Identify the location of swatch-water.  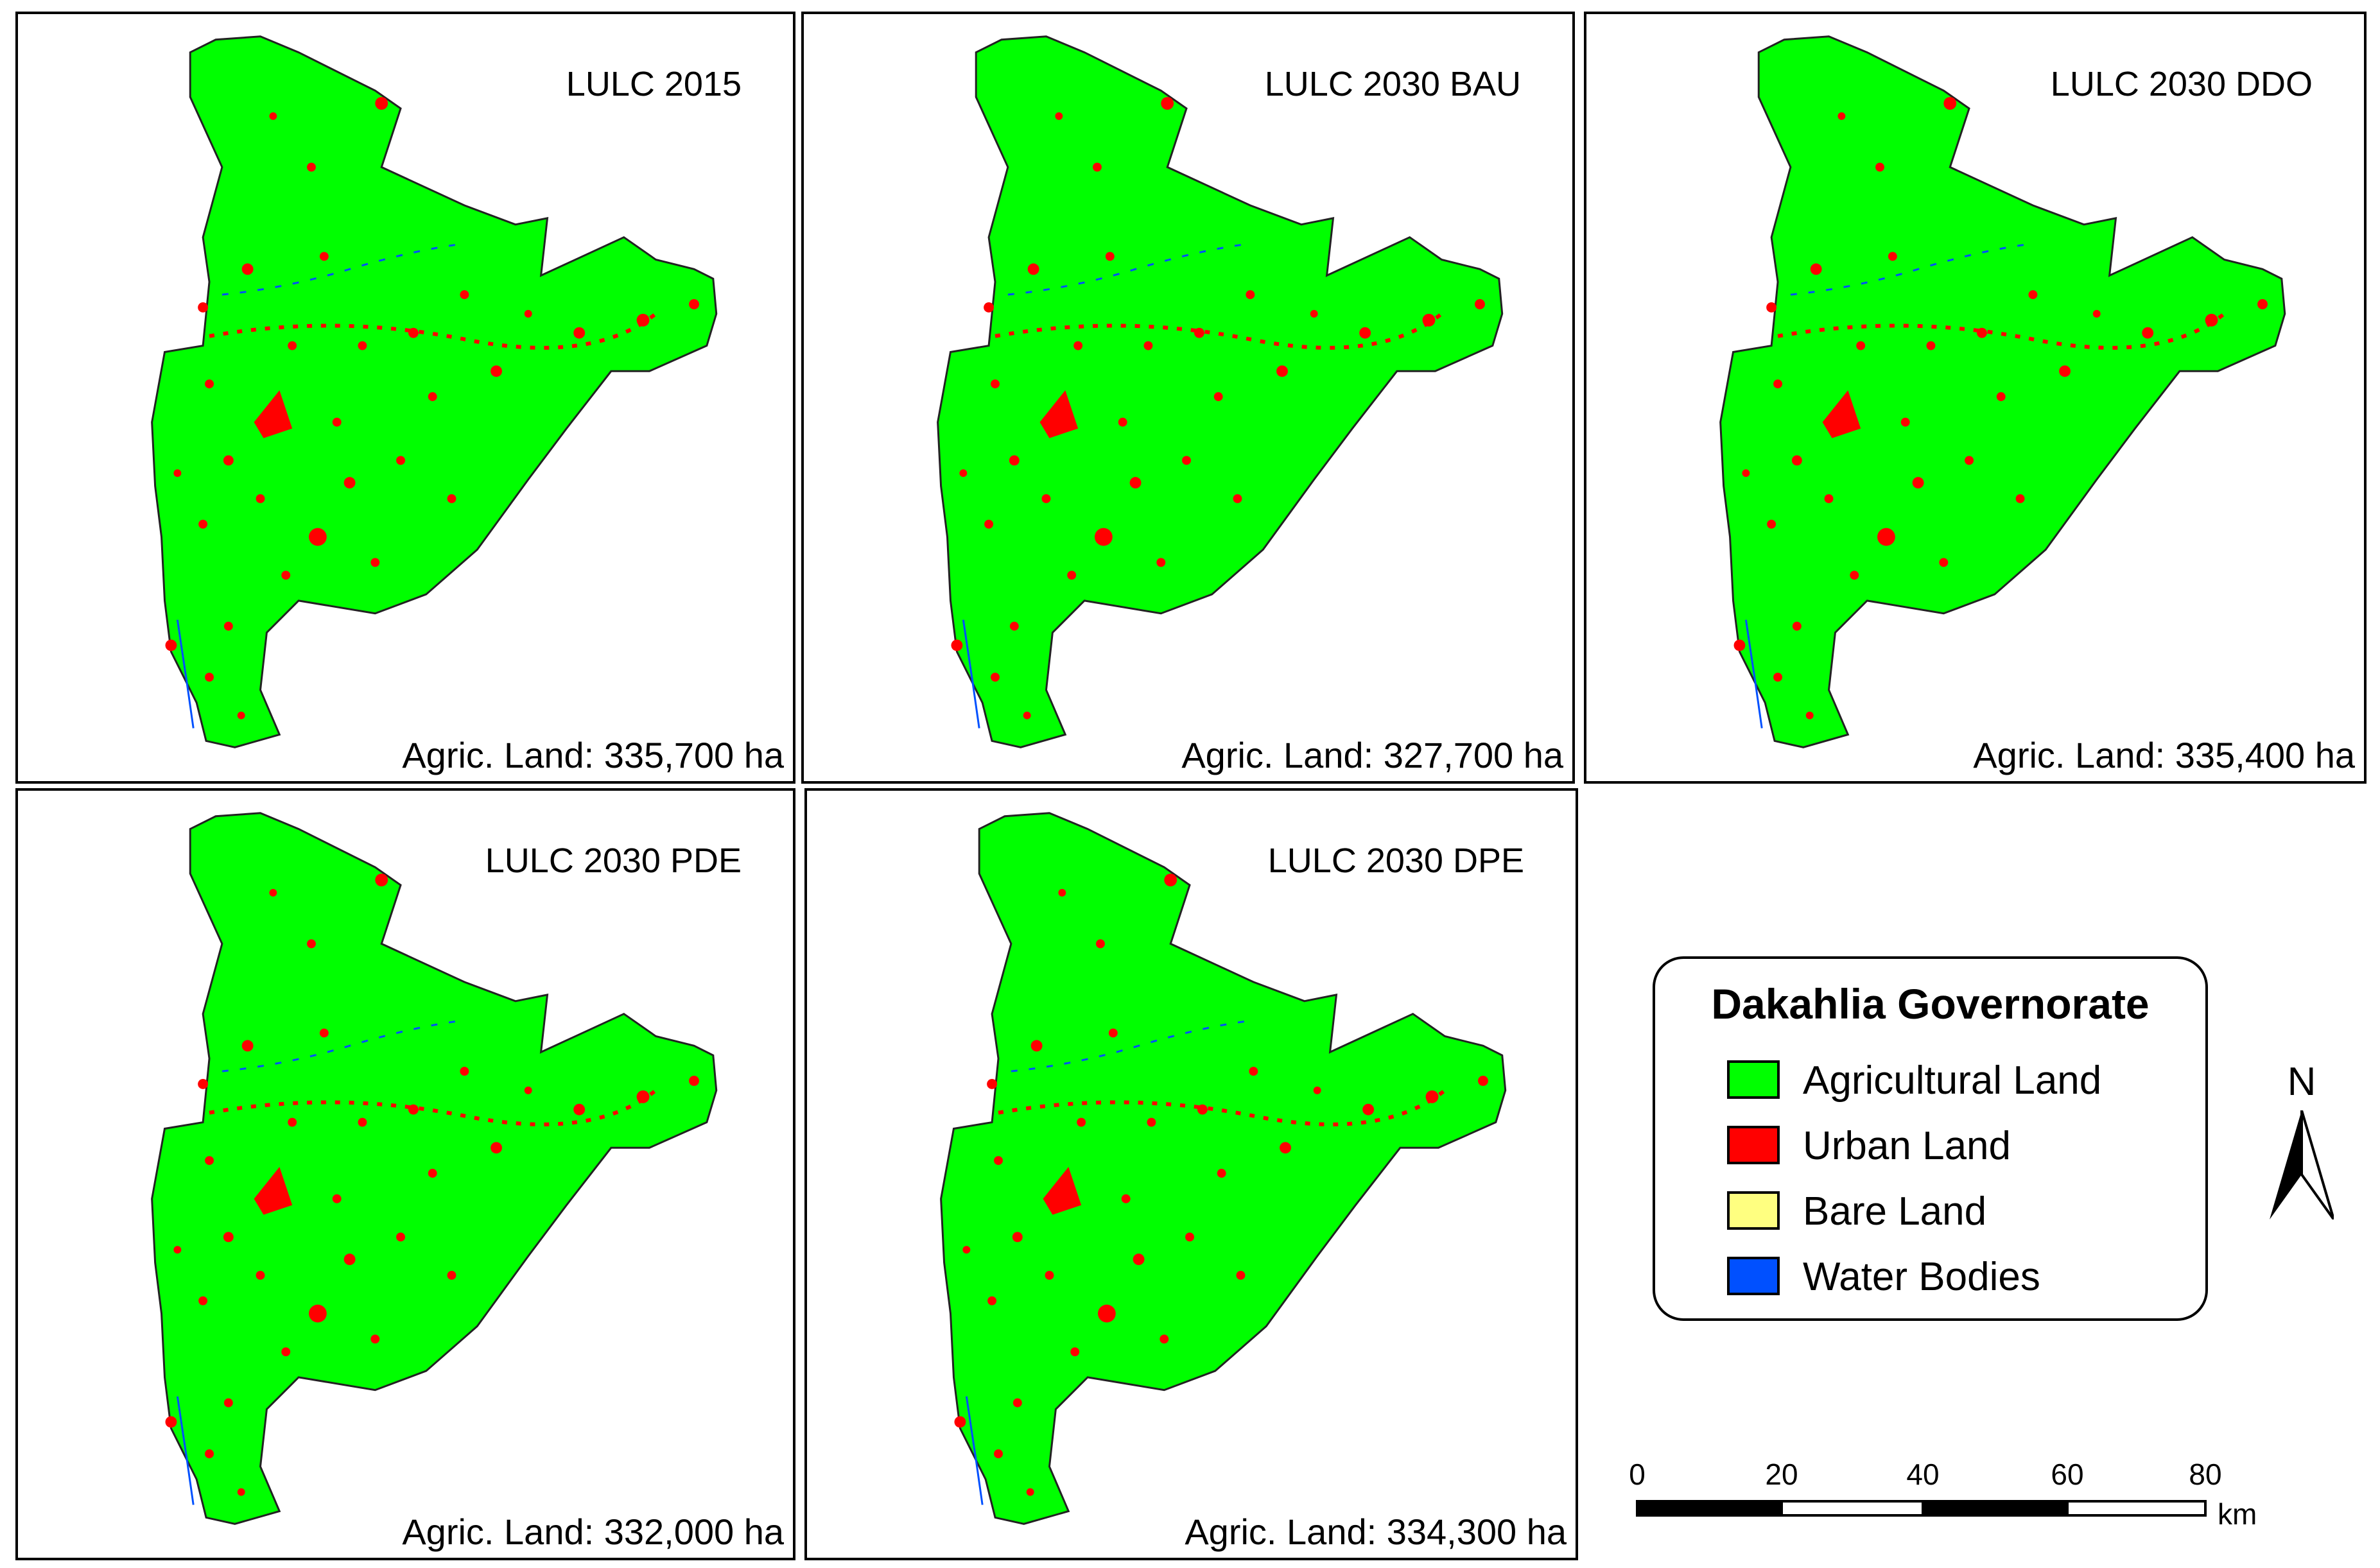
(1753, 1276).